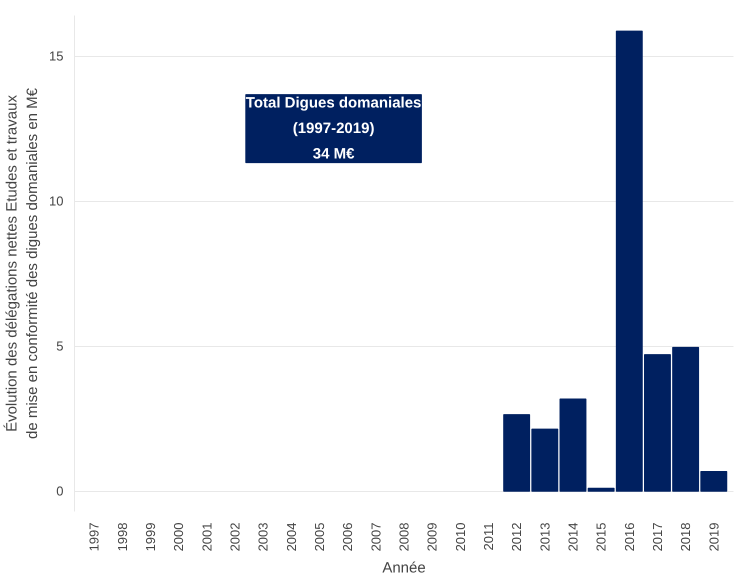 The height and width of the screenshot is (579, 748). What do you see at coordinates (376, 537) in the screenshot?
I see `x-tick-label: 2007` at bounding box center [376, 537].